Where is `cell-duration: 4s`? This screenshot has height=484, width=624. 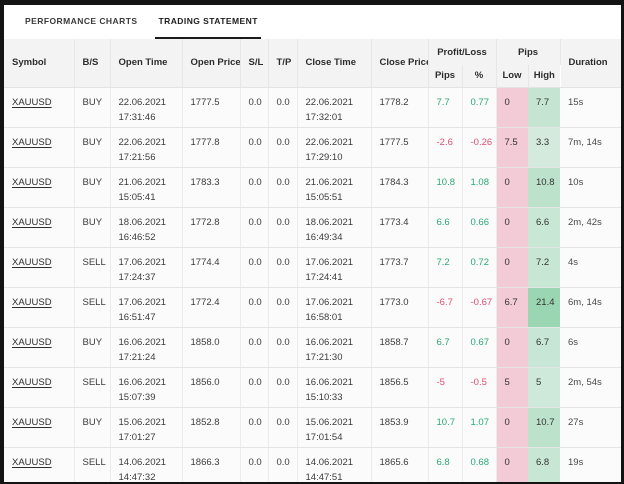
cell-duration: 4s is located at coordinates (590, 267).